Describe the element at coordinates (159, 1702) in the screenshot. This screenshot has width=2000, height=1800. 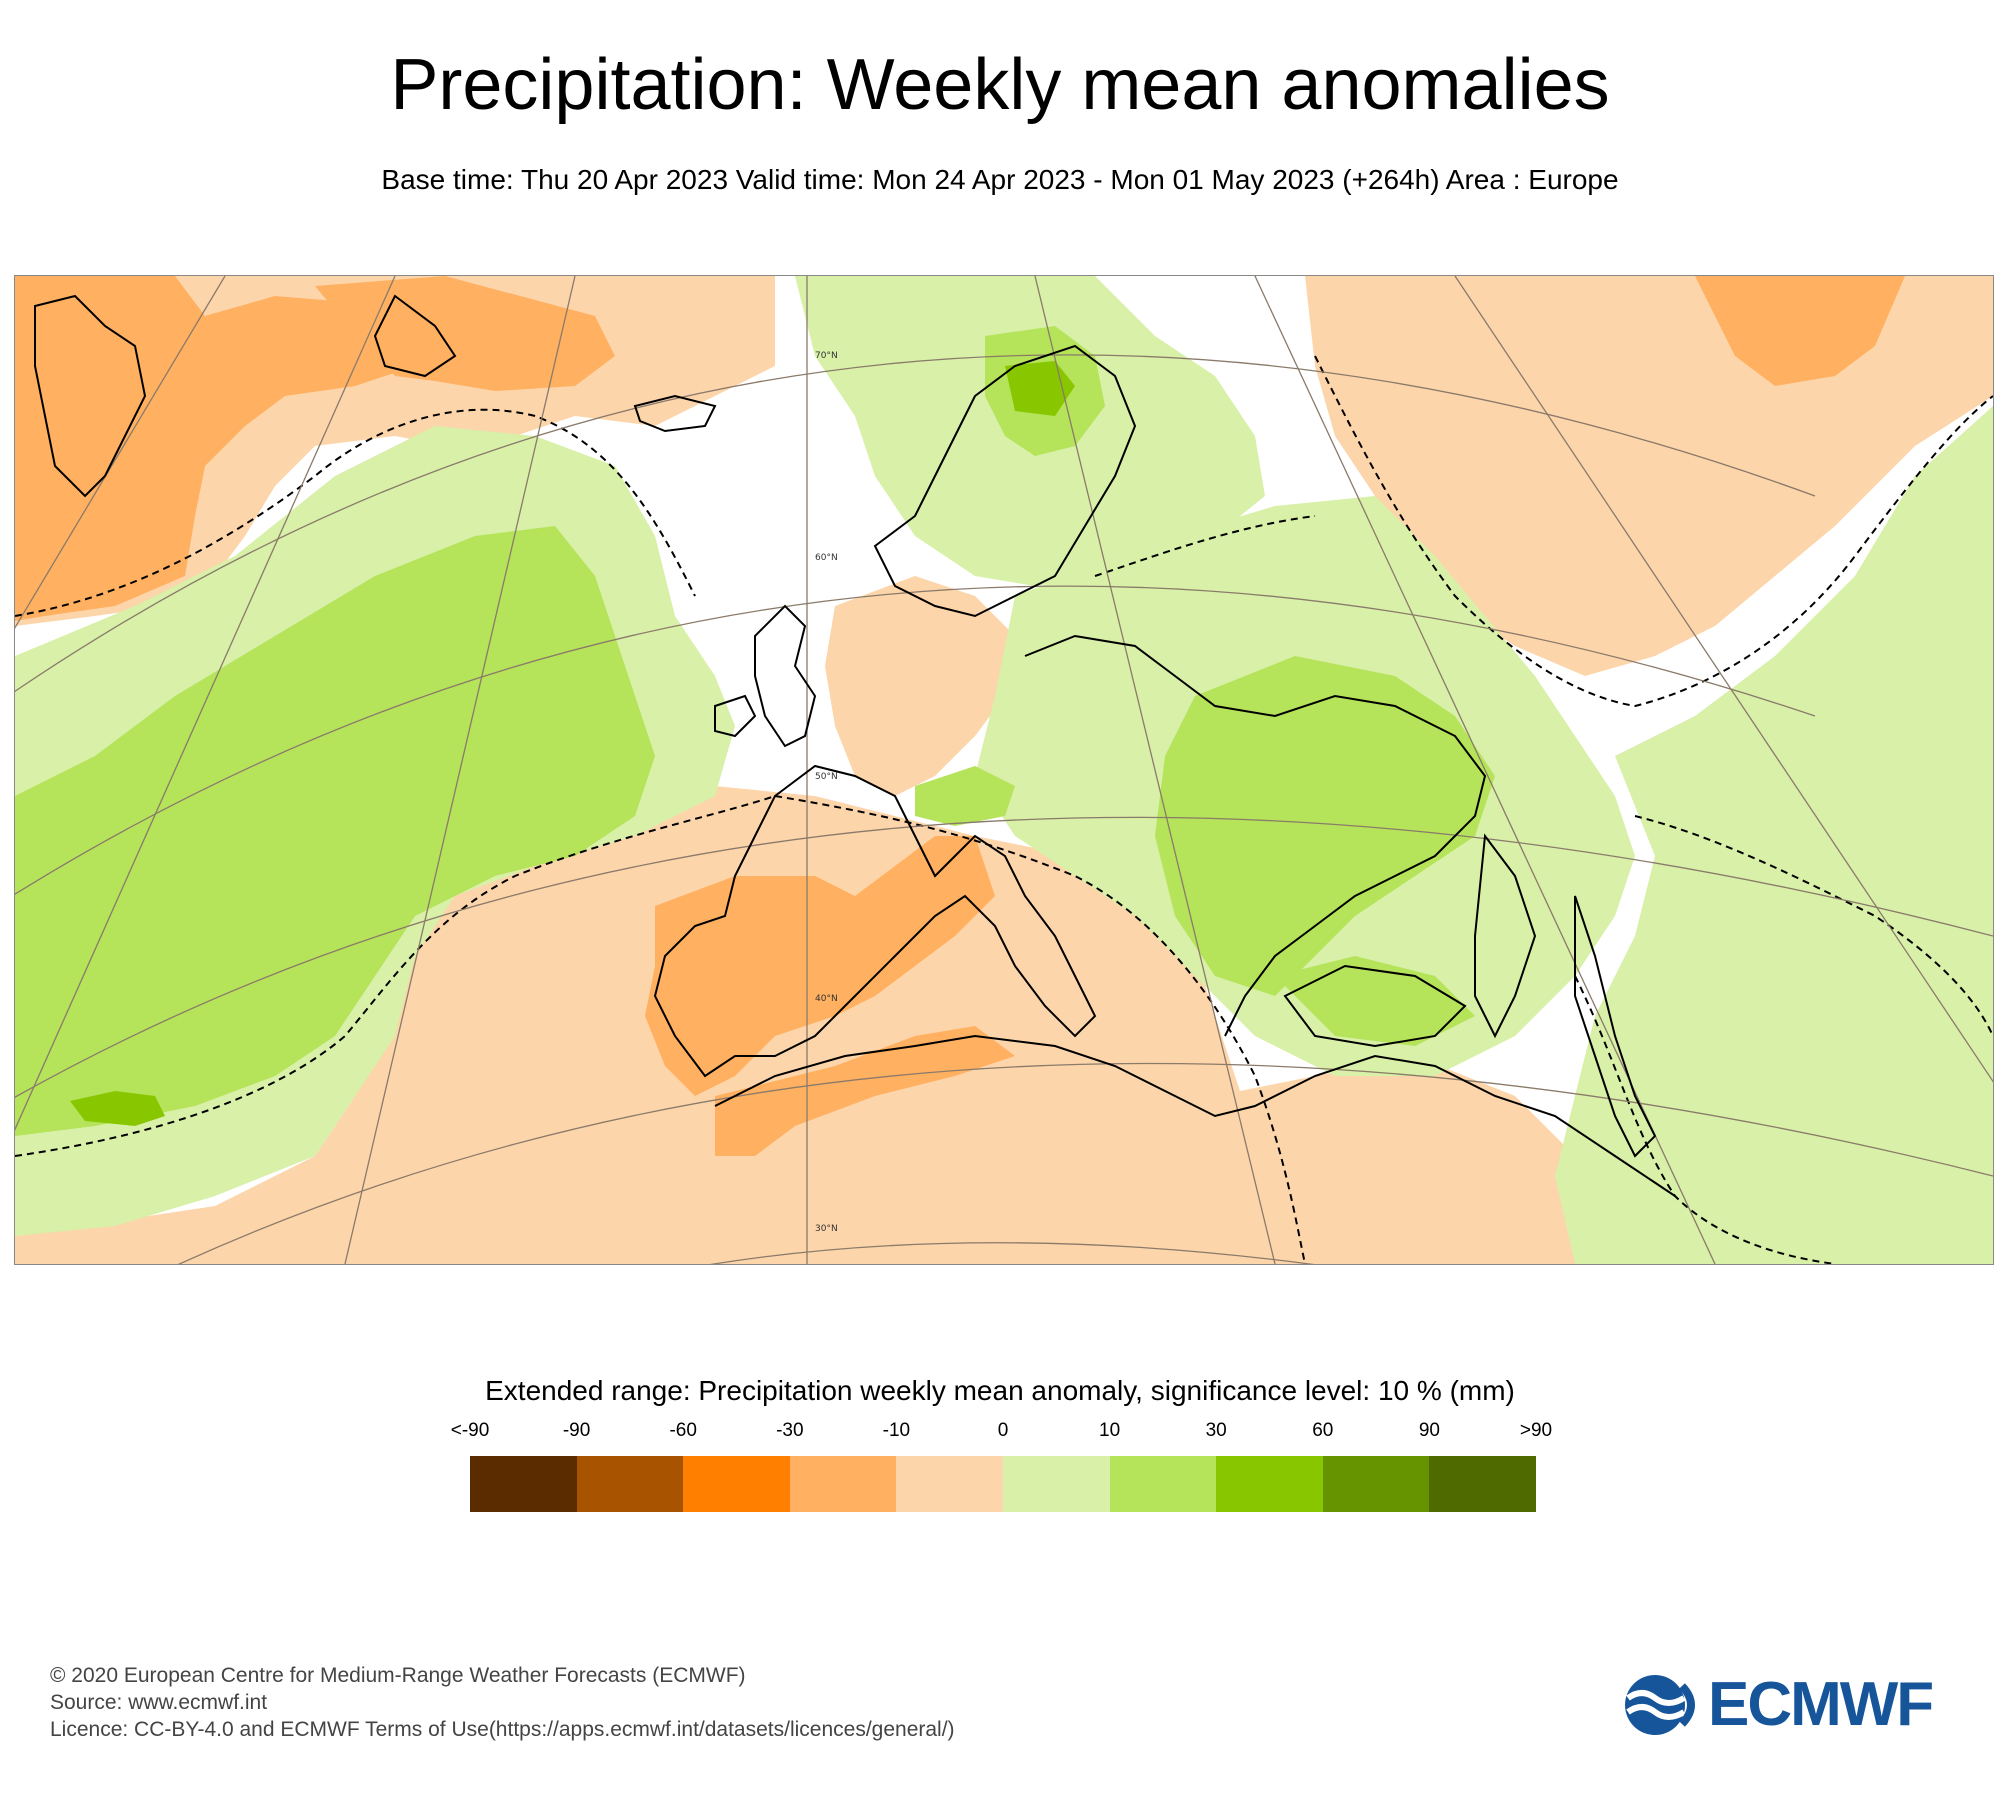
I see `footer-source: Source: www.ecmwf.int` at that location.